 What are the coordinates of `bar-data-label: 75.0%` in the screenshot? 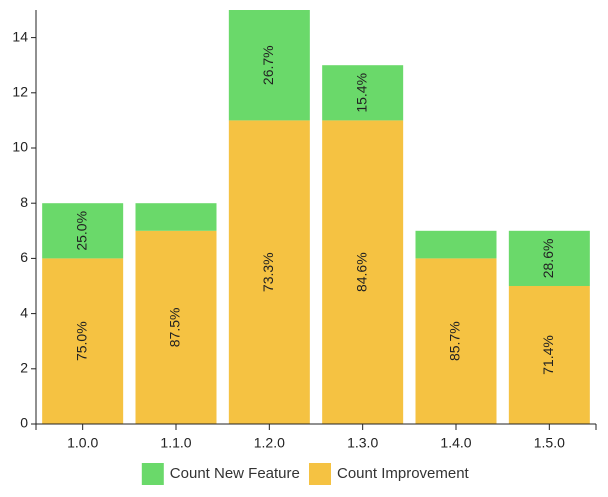 It's located at (81, 341).